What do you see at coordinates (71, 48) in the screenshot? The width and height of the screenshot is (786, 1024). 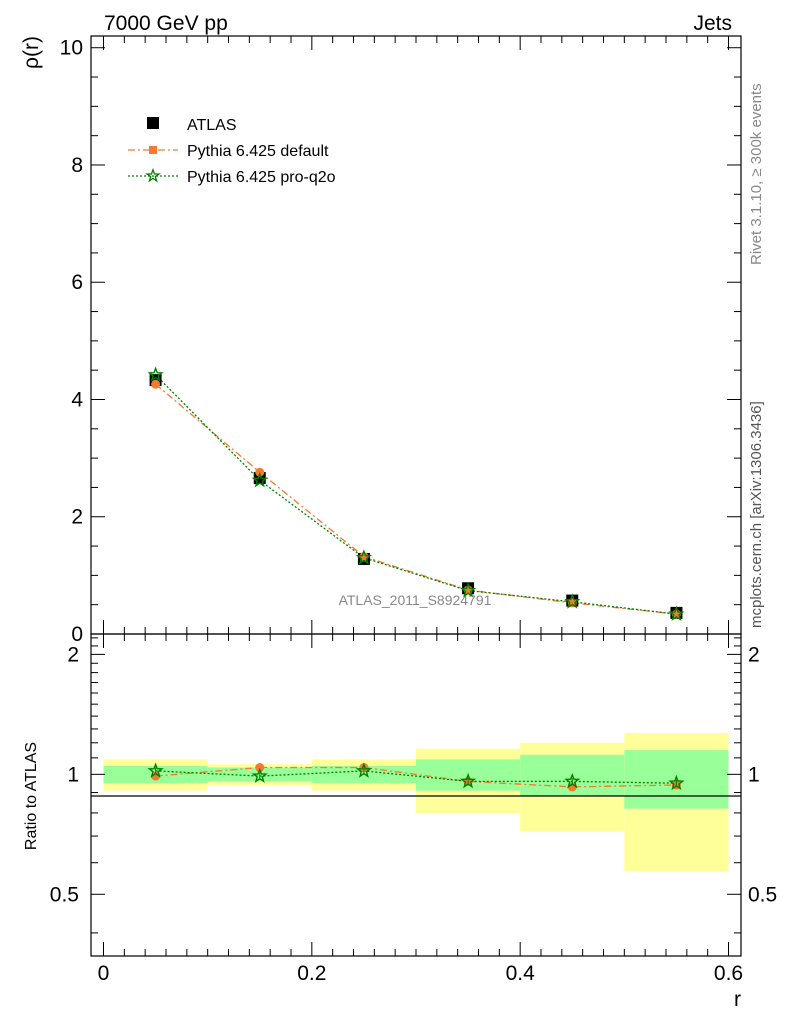 I see `main-y-tick-label: 10` at bounding box center [71, 48].